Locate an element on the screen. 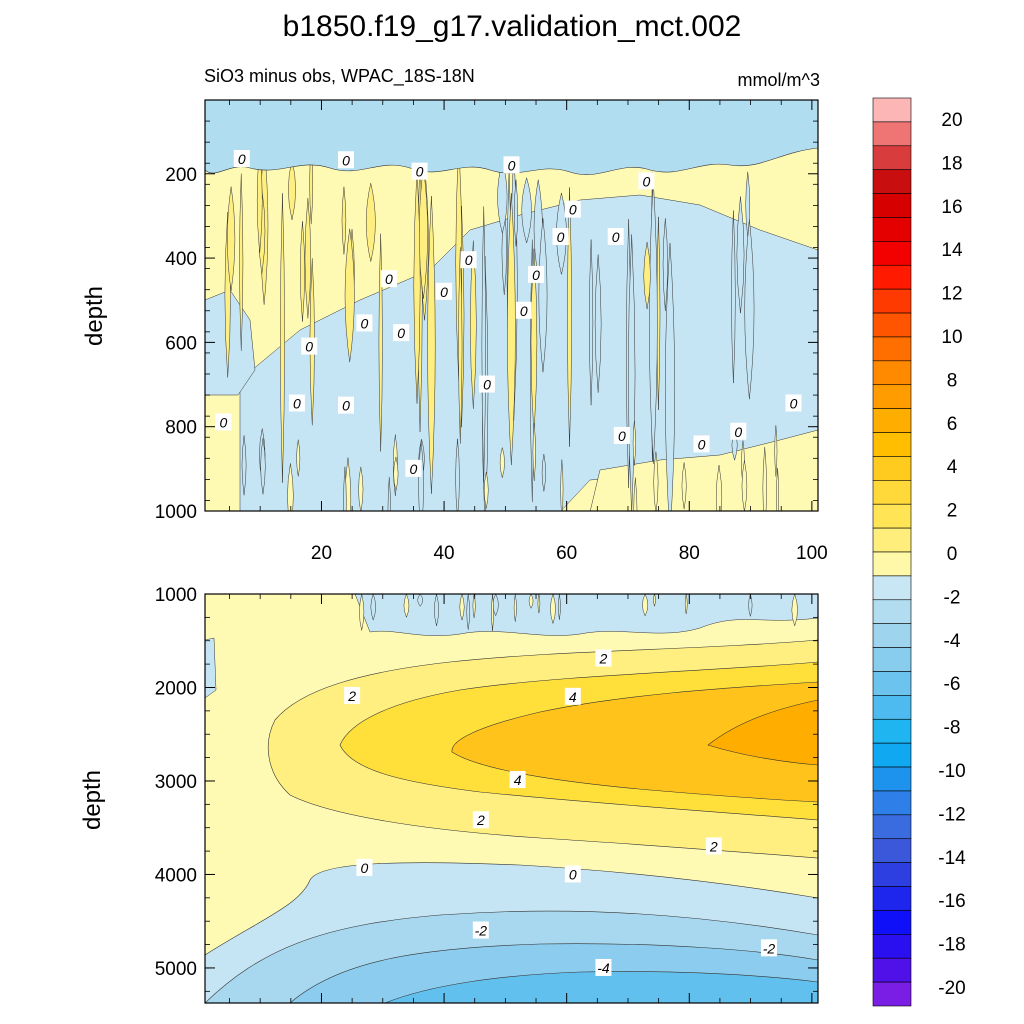 This screenshot has width=1024, height=1024. colorbar-label: 2 is located at coordinates (952, 511).